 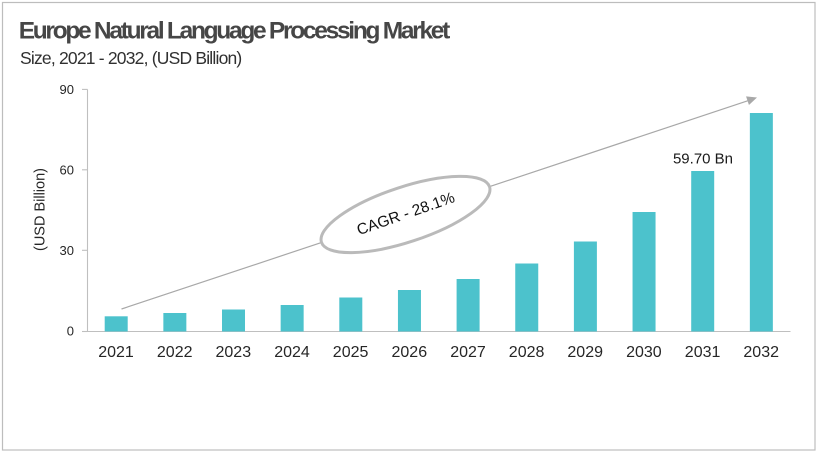 I want to click on svg-text: 90, so click(x=67, y=89).